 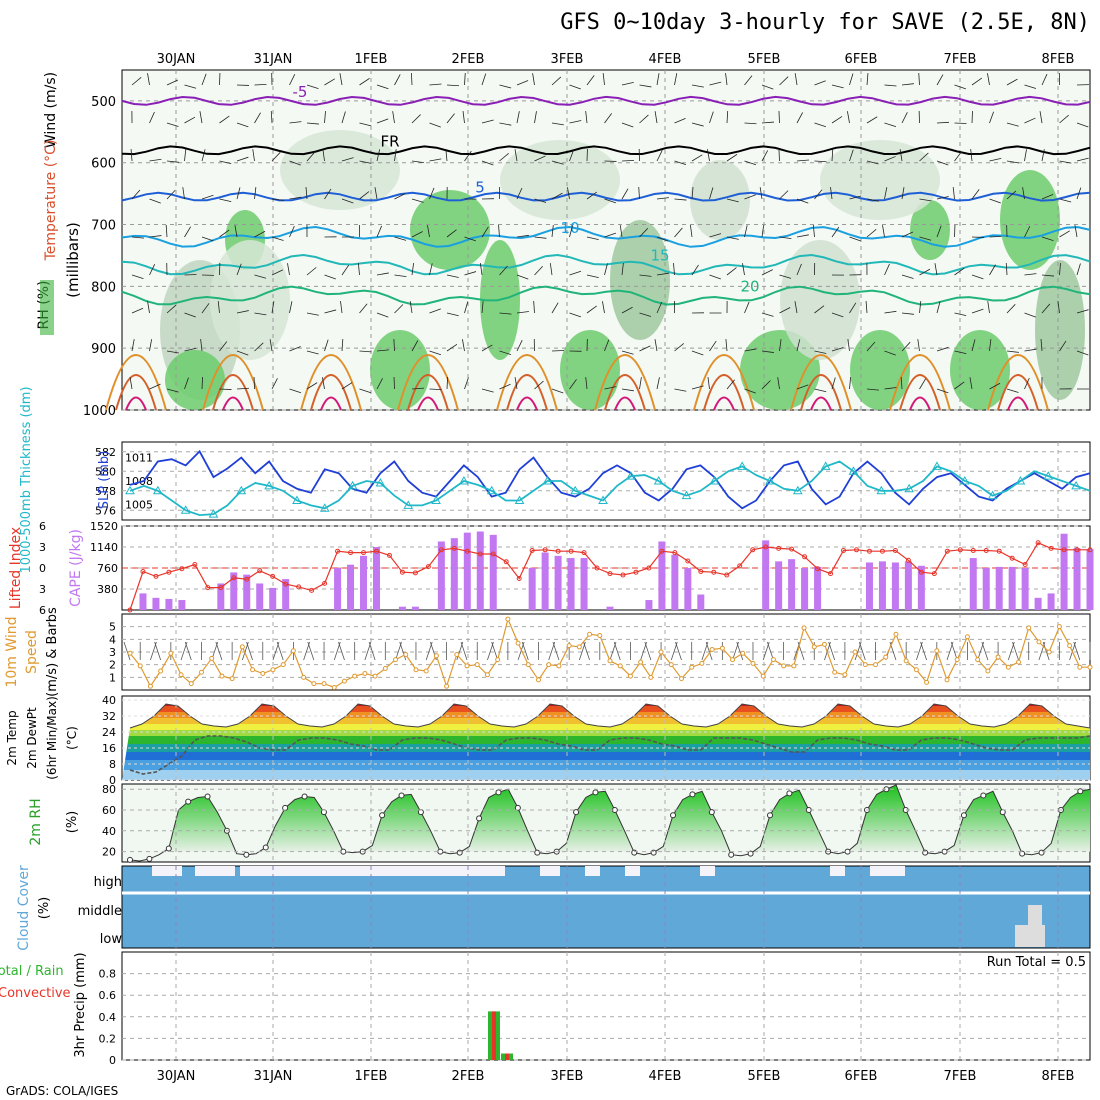 What do you see at coordinates (109, 831) in the screenshot?
I see `rh2m-tick: 40` at bounding box center [109, 831].